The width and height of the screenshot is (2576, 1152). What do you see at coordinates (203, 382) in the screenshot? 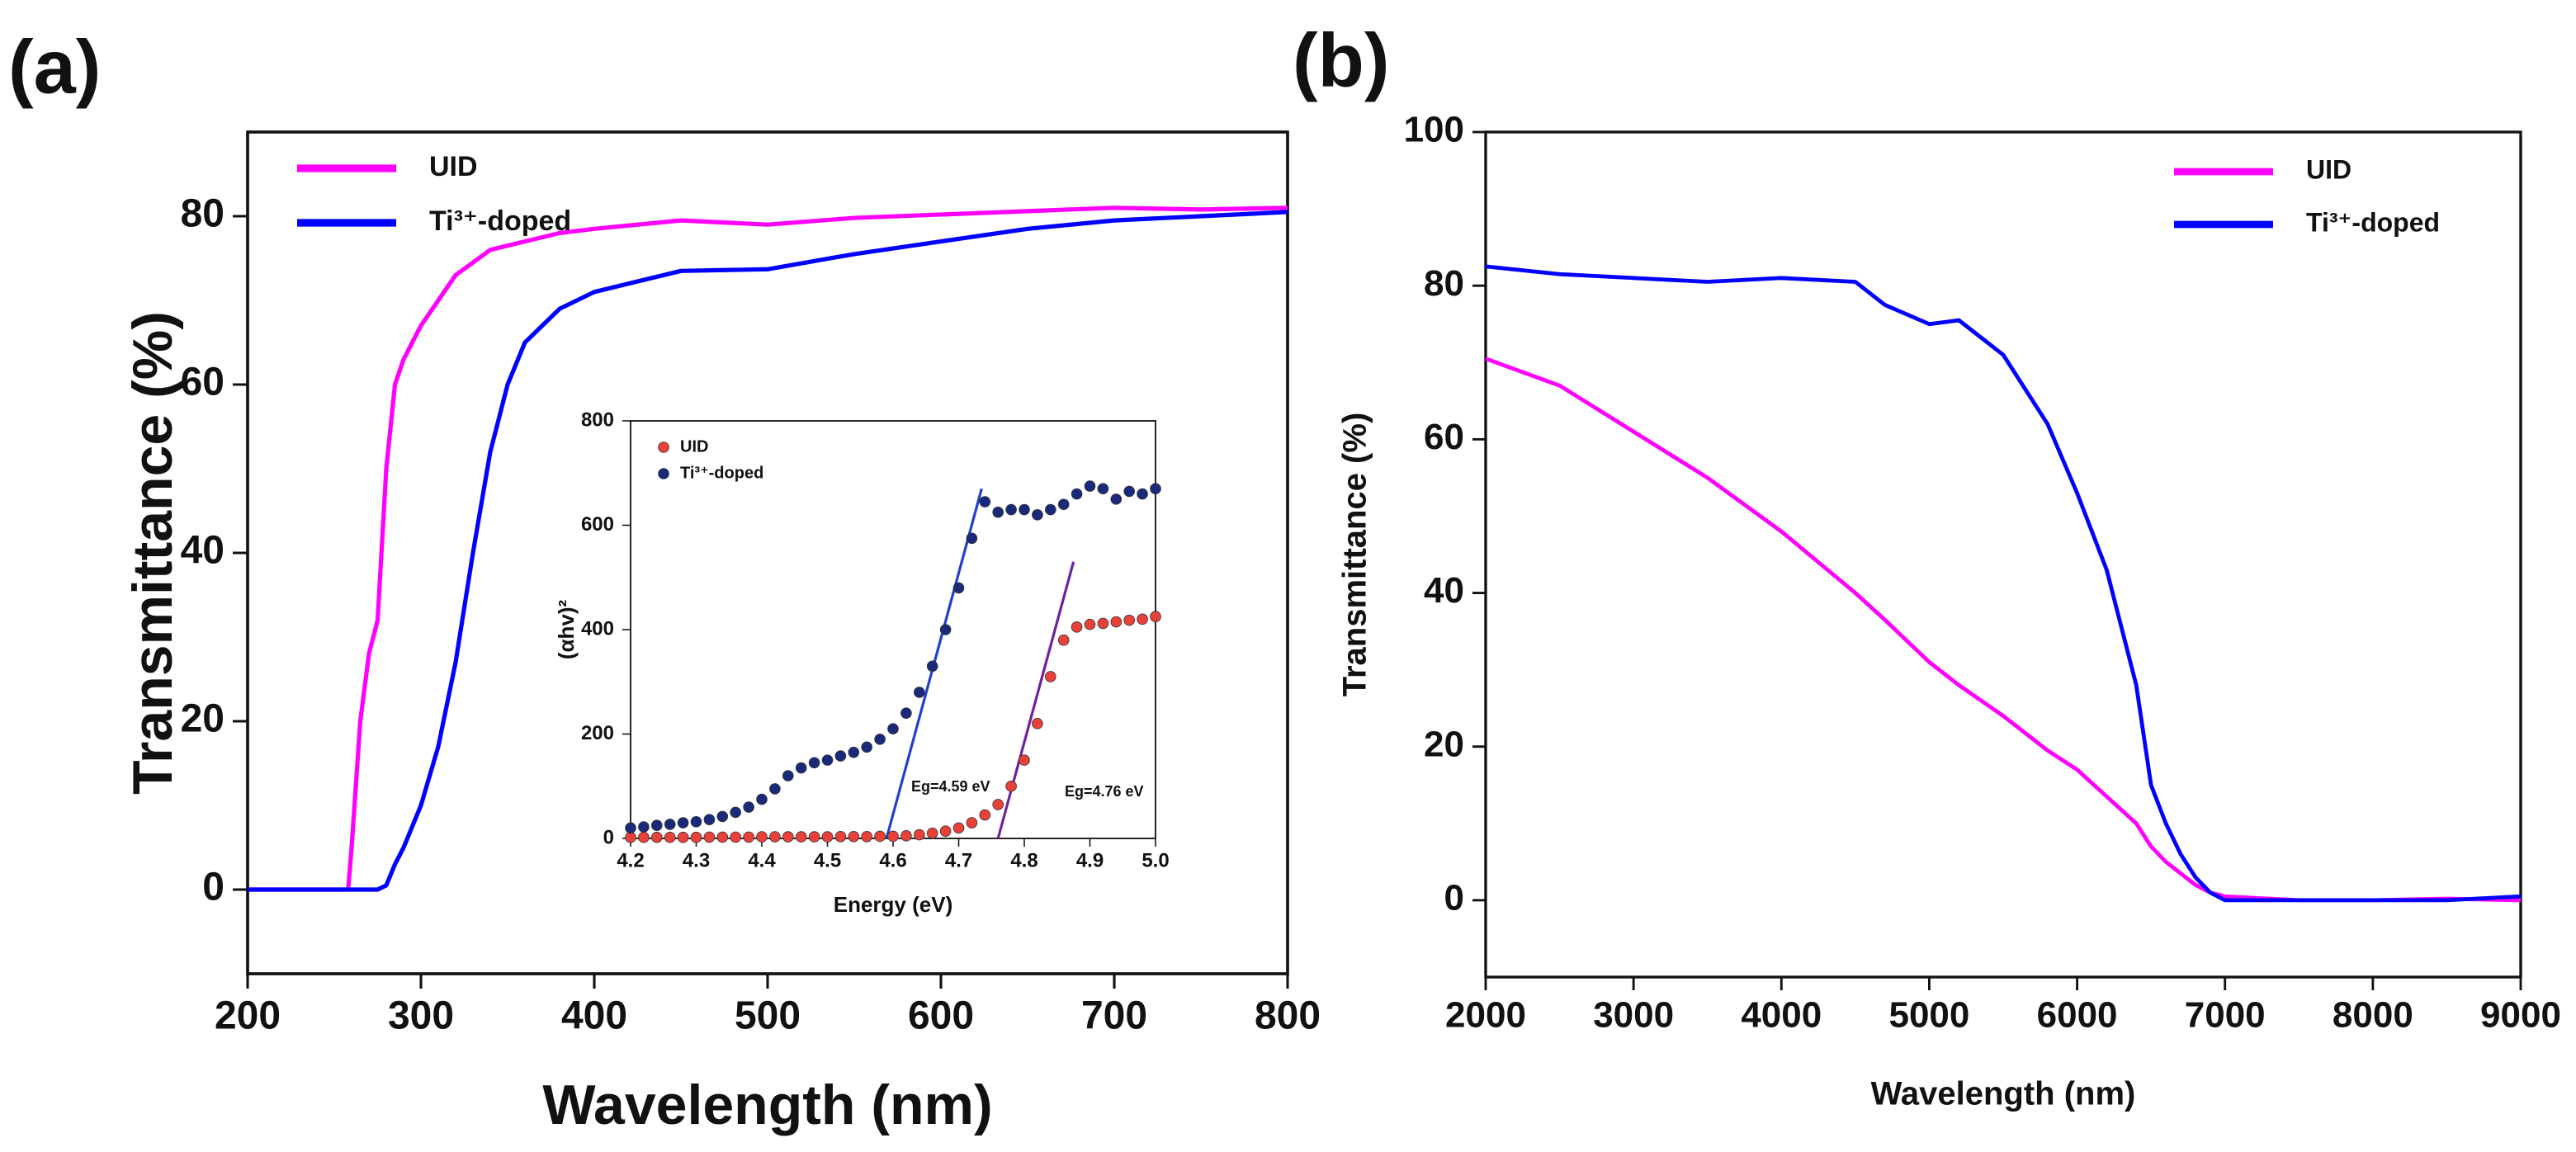
I see `y-tick-label: 60` at bounding box center [203, 382].